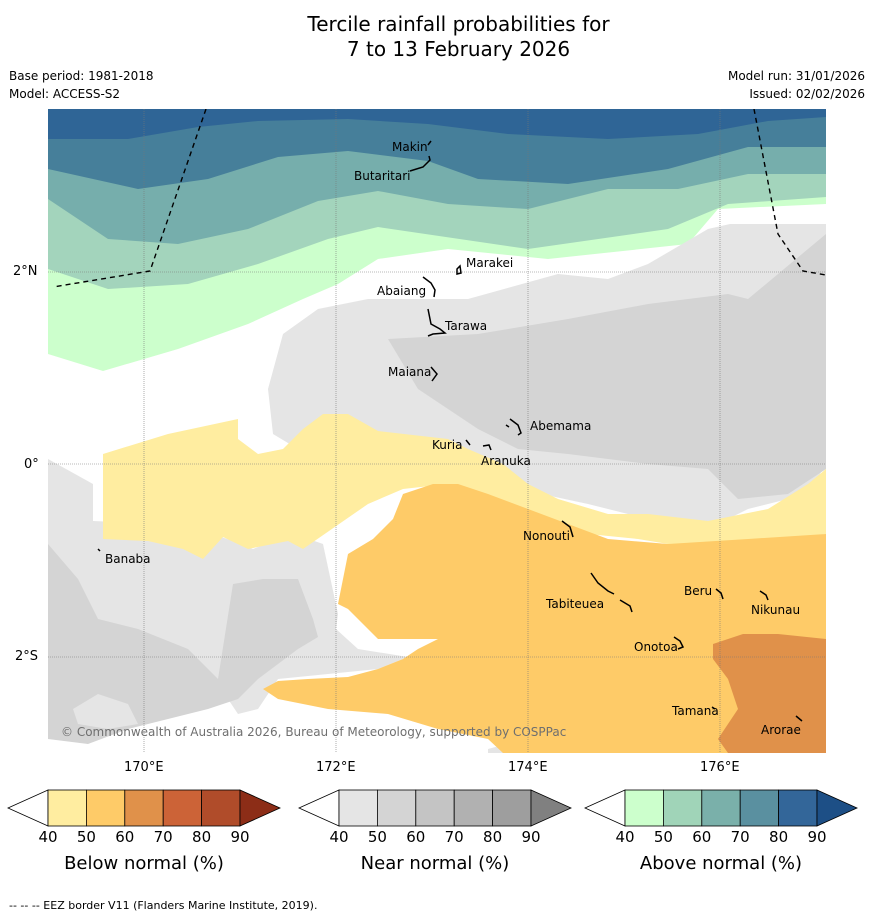  What do you see at coordinates (28, 808) in the screenshot?
I see `colorbar-below-min-arrow` at bounding box center [28, 808].